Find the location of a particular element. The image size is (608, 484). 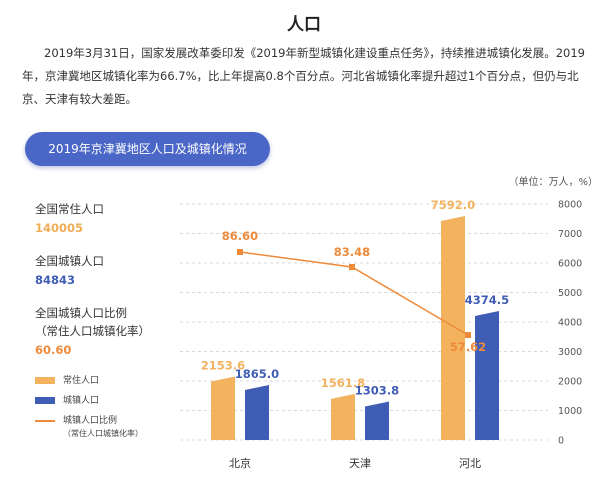

y-tick-label: 5000 is located at coordinates (570, 293).